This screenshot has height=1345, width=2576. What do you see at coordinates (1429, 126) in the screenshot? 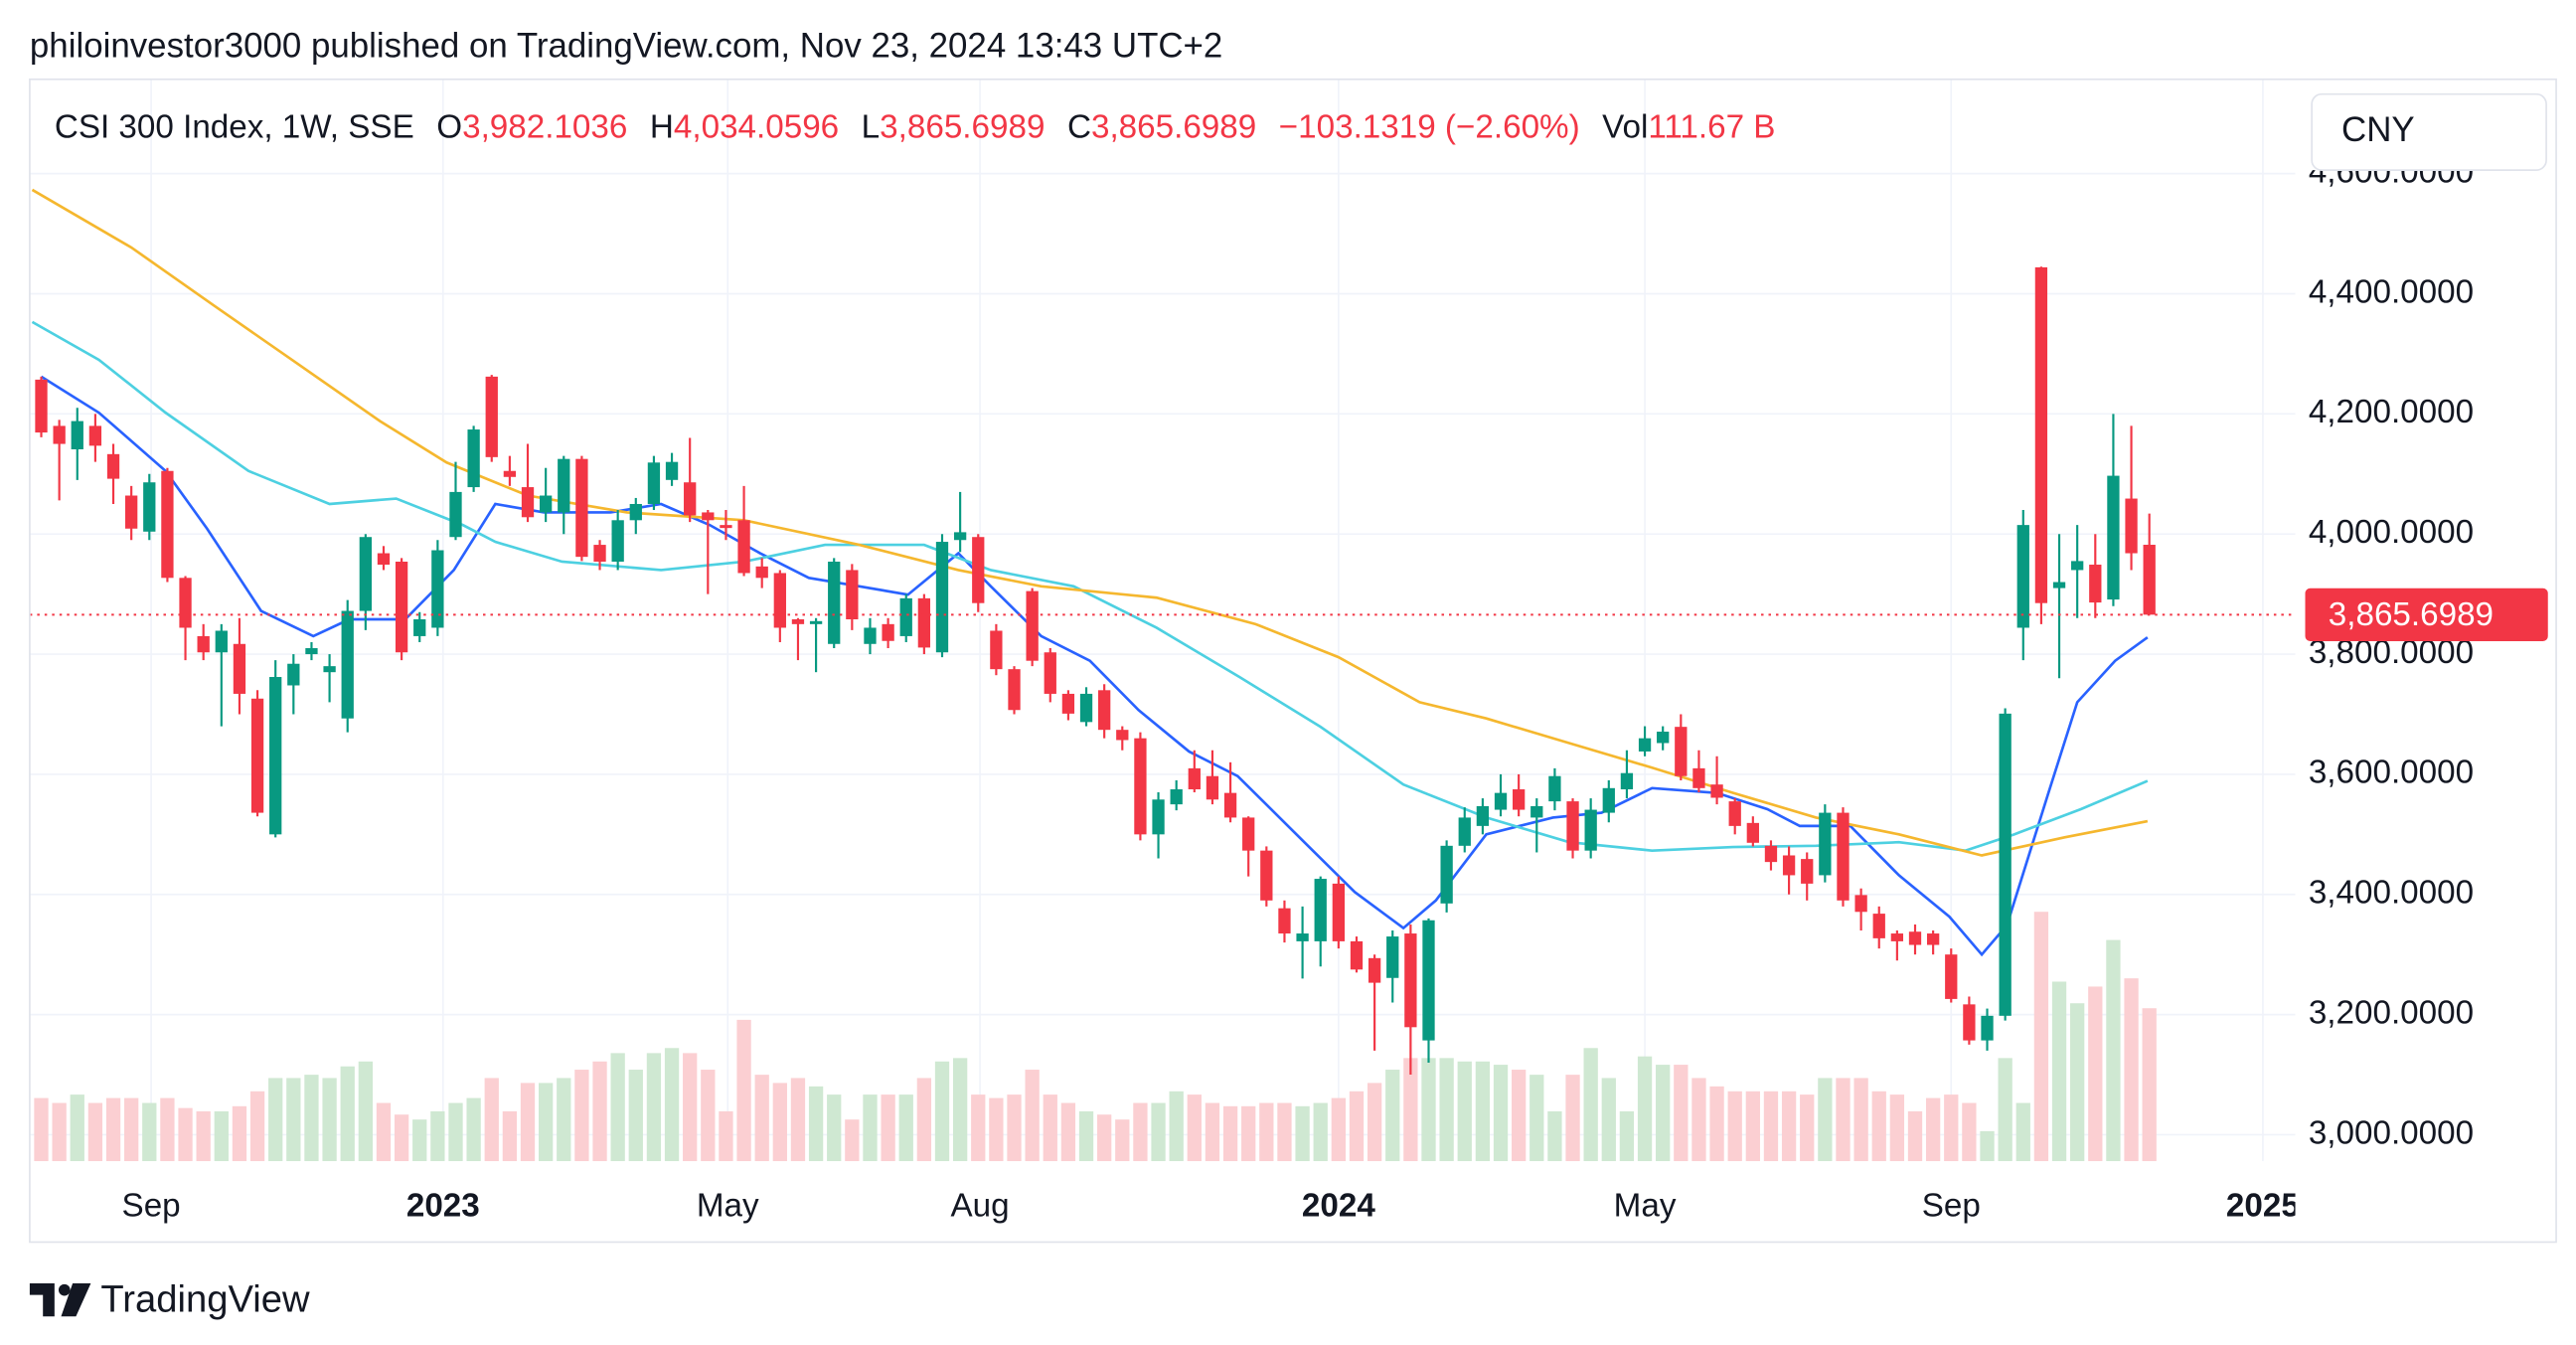
I see `change-value: −103.1319 (−2.60%)` at bounding box center [1429, 126].